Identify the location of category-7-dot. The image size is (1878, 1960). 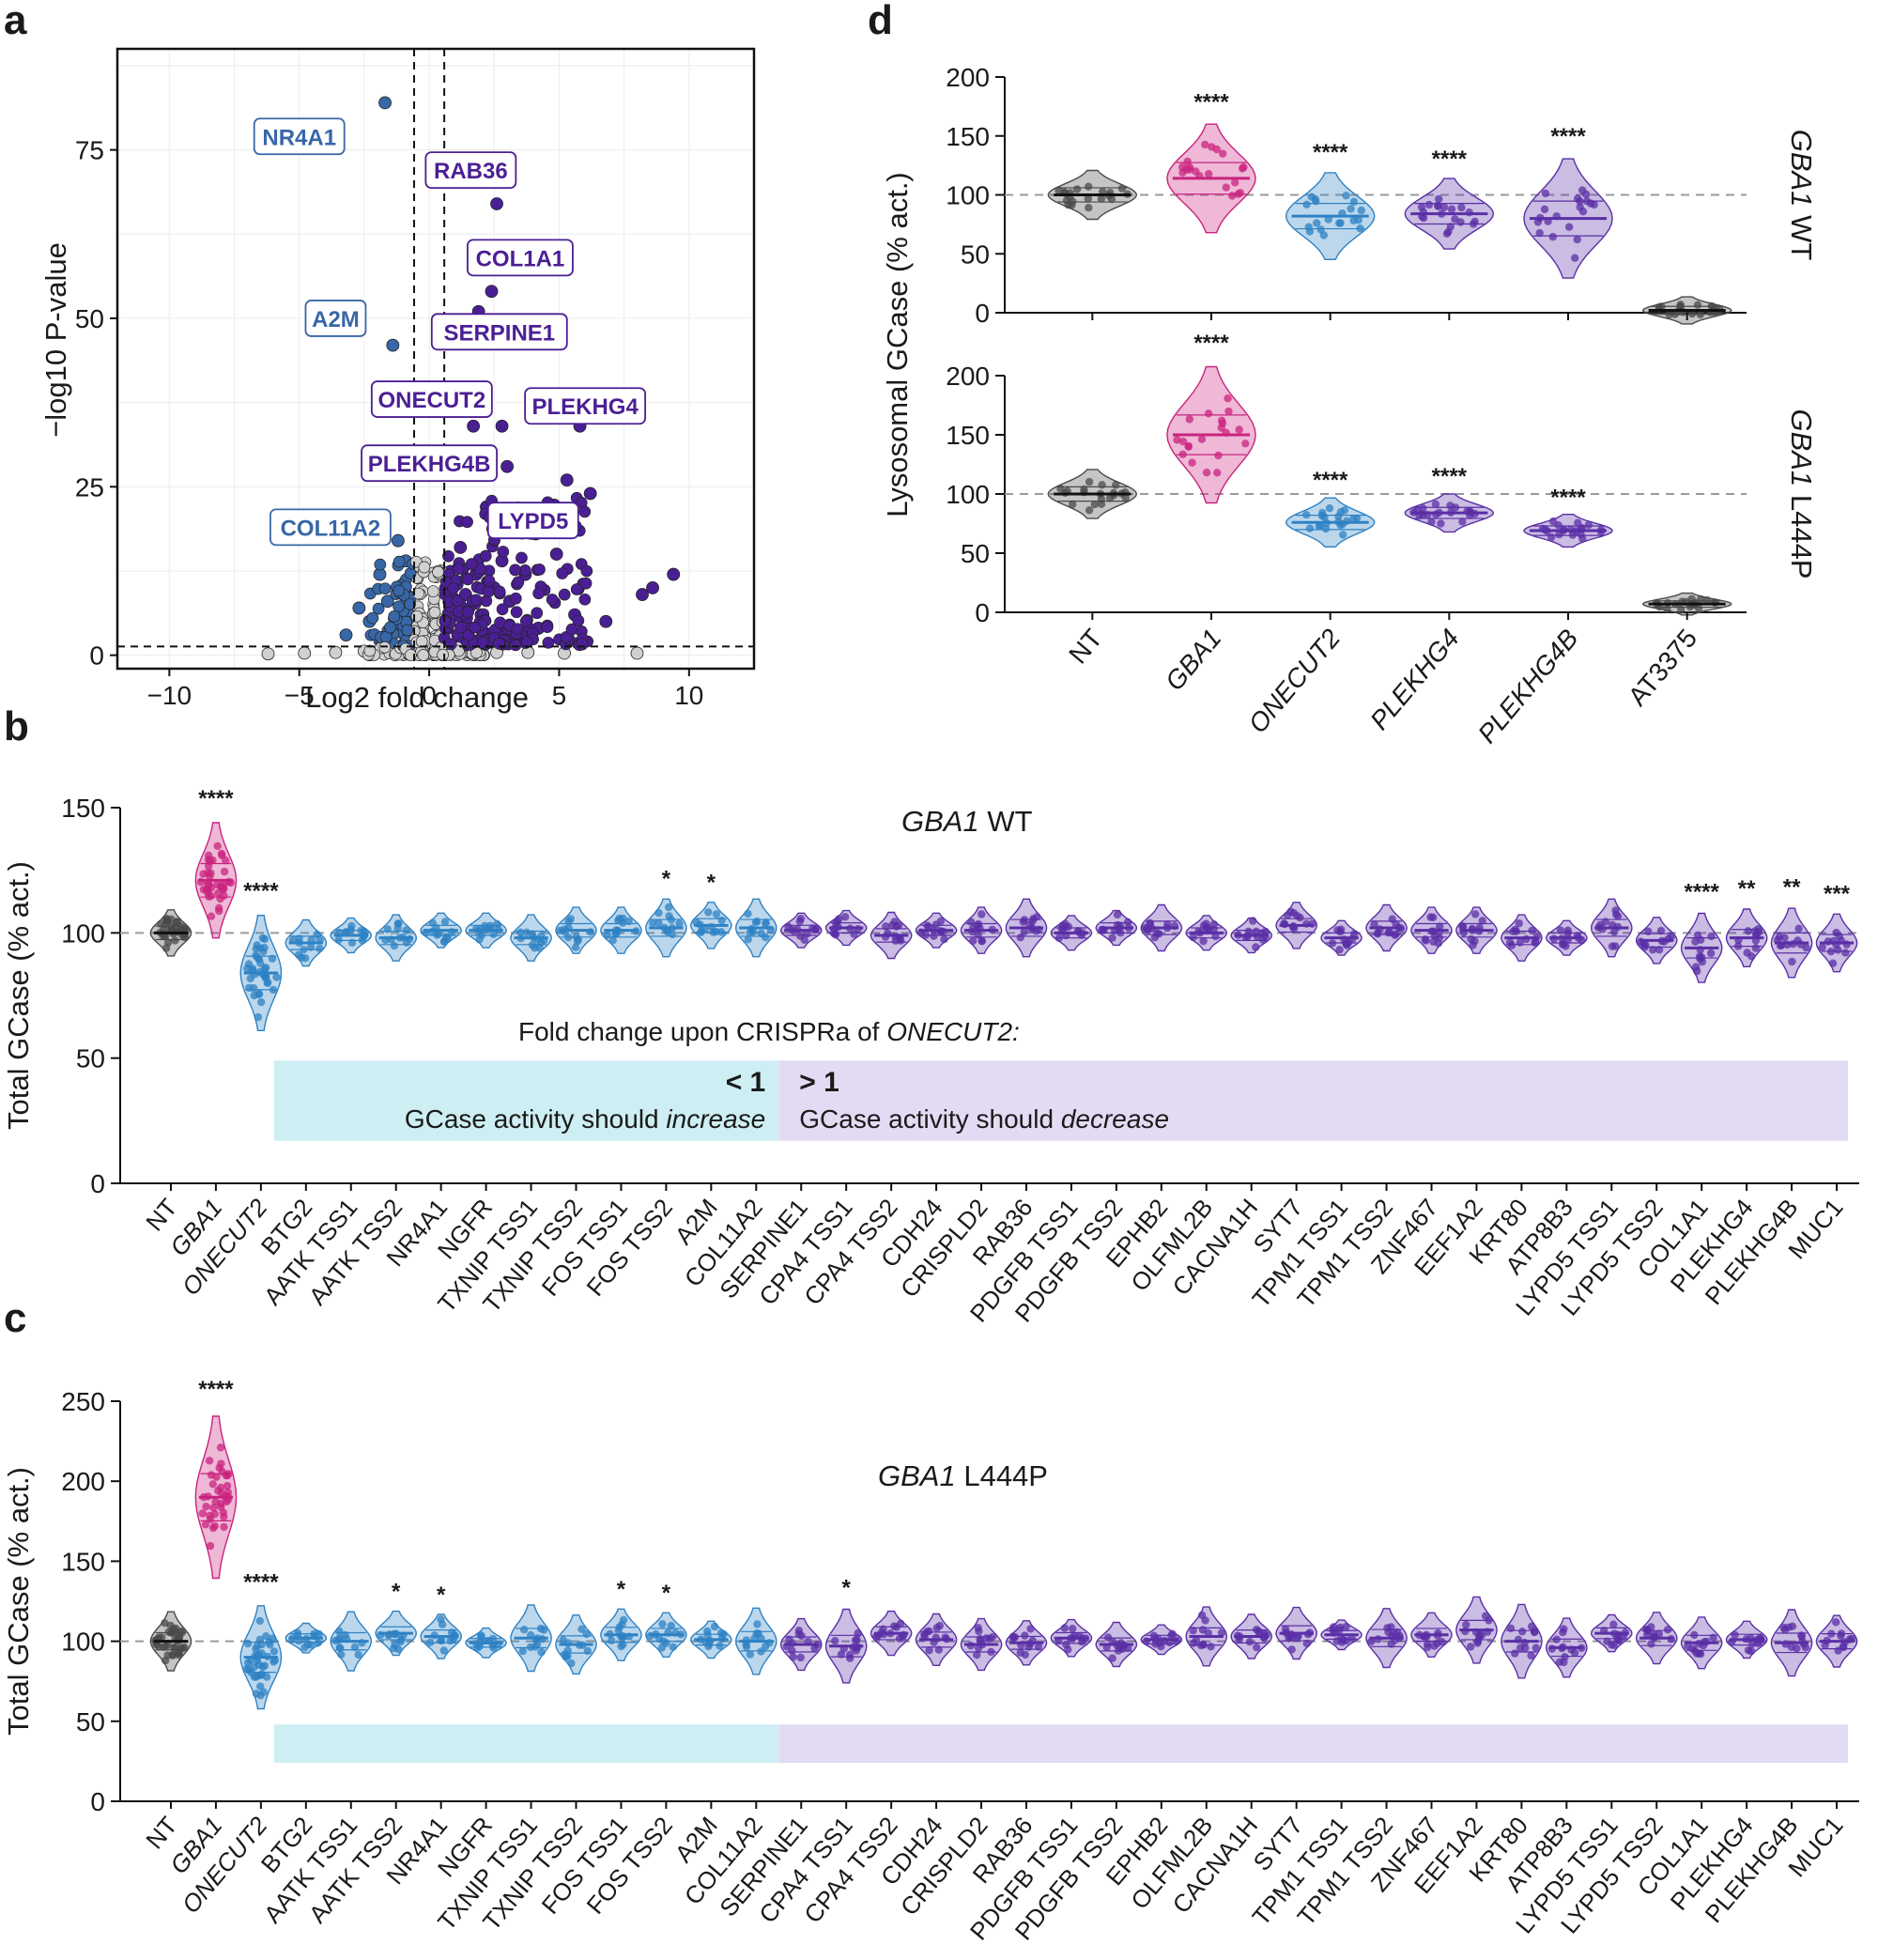
(497, 924).